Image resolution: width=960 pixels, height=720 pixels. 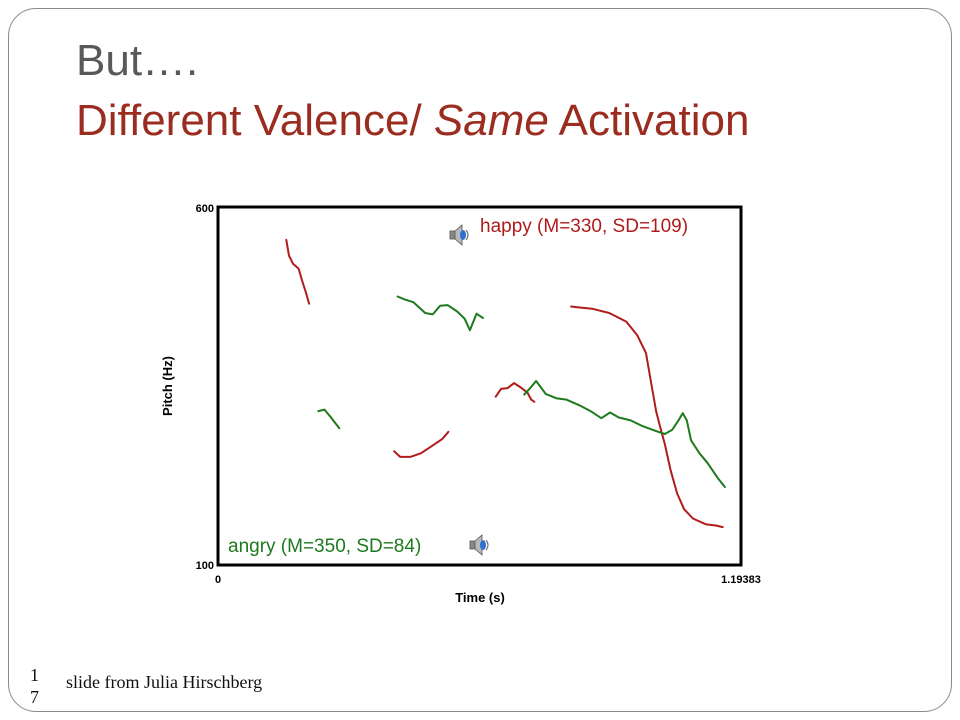 I want to click on angry-label: angry (M=350, SD=84), so click(x=324, y=546).